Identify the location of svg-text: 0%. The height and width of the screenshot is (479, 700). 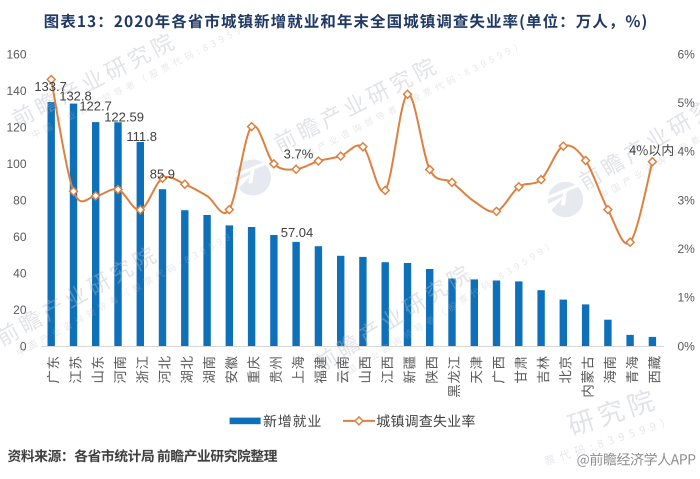
(687, 346).